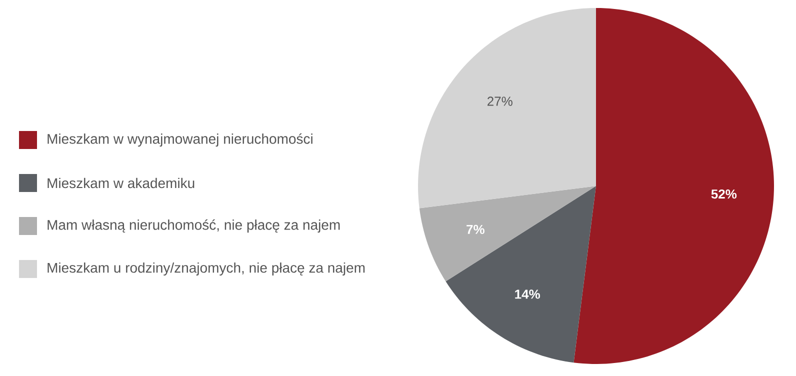  I want to click on legend-label: Mieszkam w akademiku, so click(121, 183).